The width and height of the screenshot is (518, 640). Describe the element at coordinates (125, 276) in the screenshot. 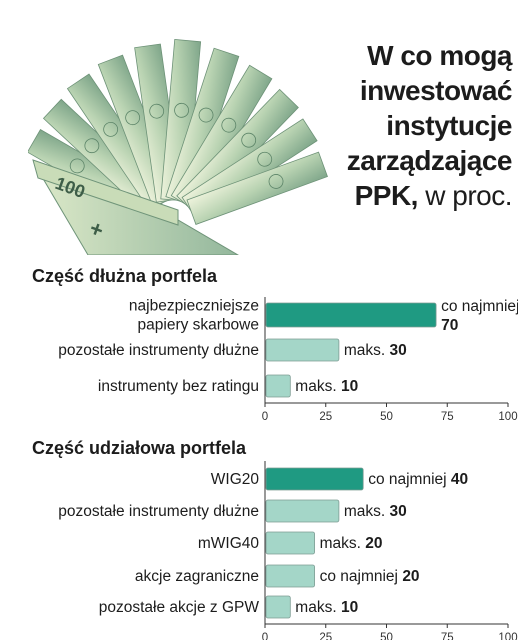

I see `debt-section-title: Część dłużna portfela` at that location.